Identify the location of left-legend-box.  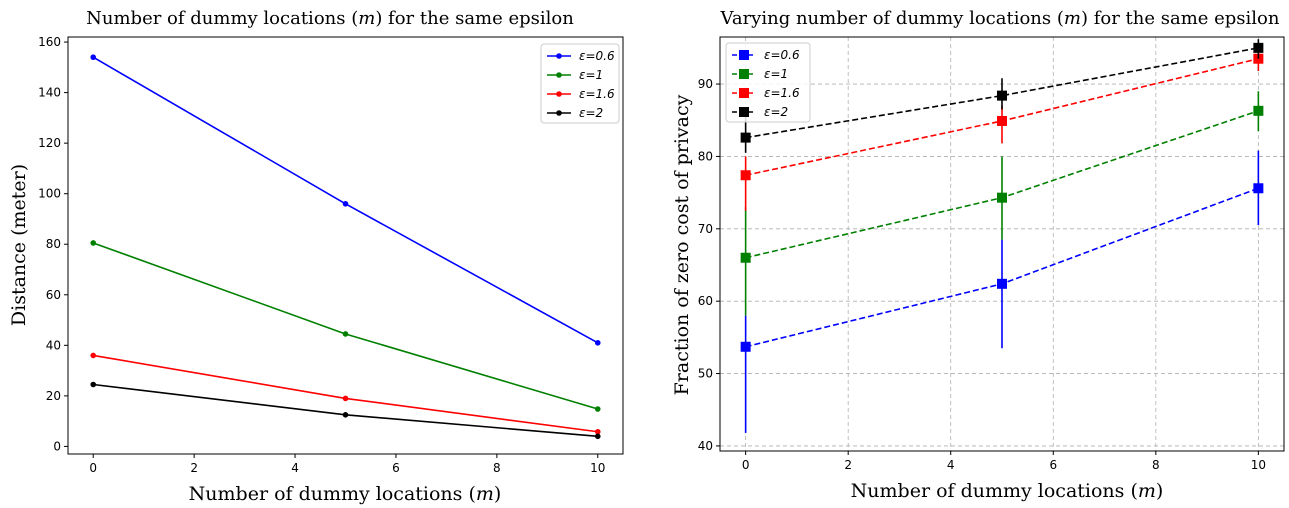
(580, 83).